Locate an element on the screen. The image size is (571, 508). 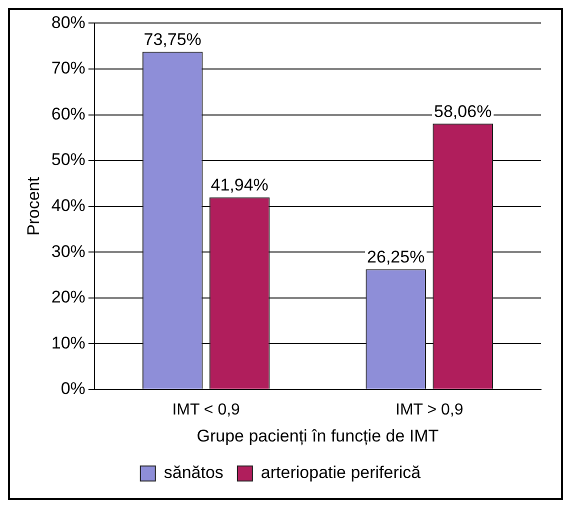
data-label: 73,75% is located at coordinates (173, 39).